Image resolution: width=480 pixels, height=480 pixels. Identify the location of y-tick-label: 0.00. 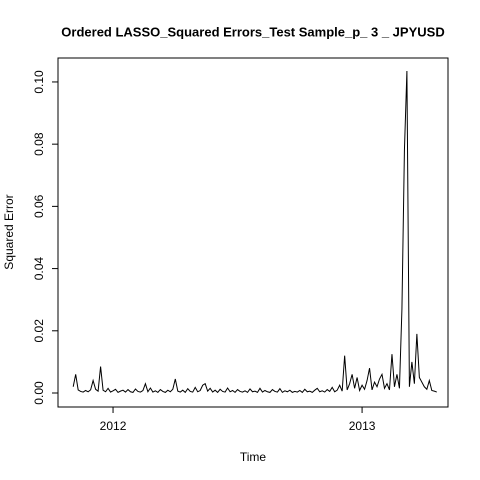
(39, 393).